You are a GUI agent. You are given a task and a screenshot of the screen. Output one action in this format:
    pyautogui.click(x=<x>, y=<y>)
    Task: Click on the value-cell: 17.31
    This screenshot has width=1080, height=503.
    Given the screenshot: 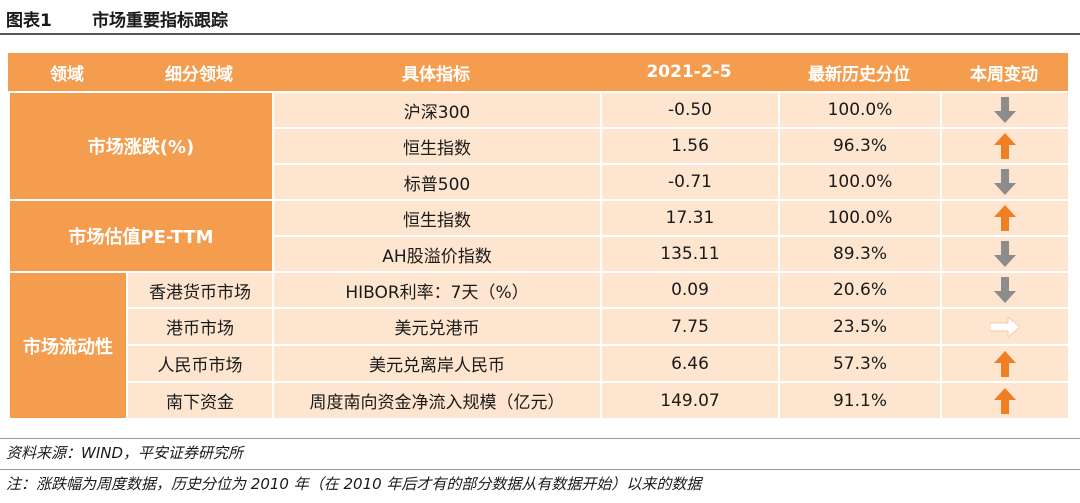 What is the action you would take?
    pyautogui.click(x=689, y=217)
    